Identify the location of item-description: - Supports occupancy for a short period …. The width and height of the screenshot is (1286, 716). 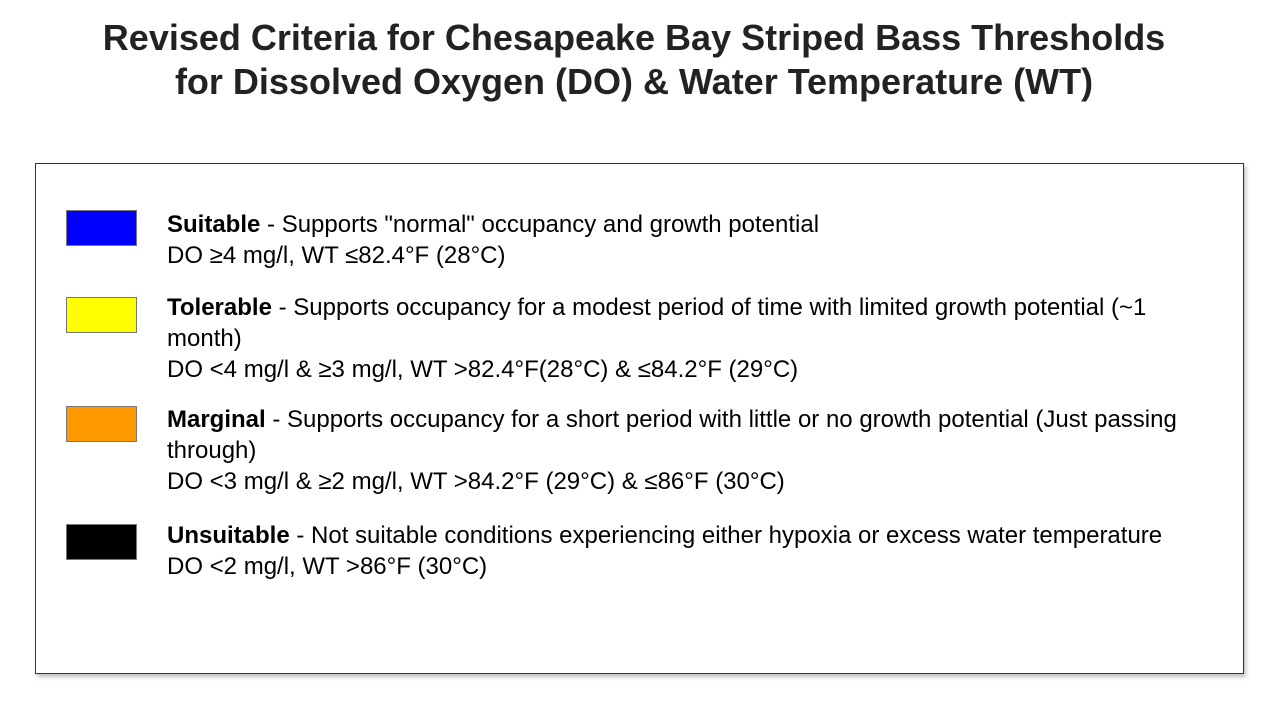
(672, 435).